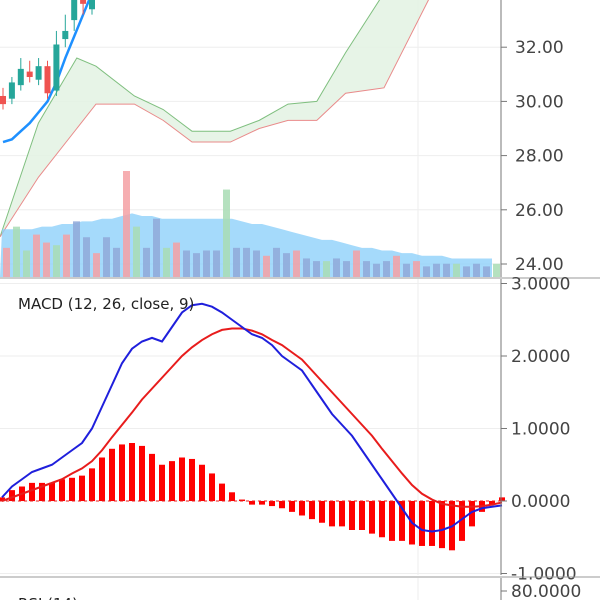 The image size is (600, 605). I want to click on macd-tick-label: 0.0000, so click(540, 502).